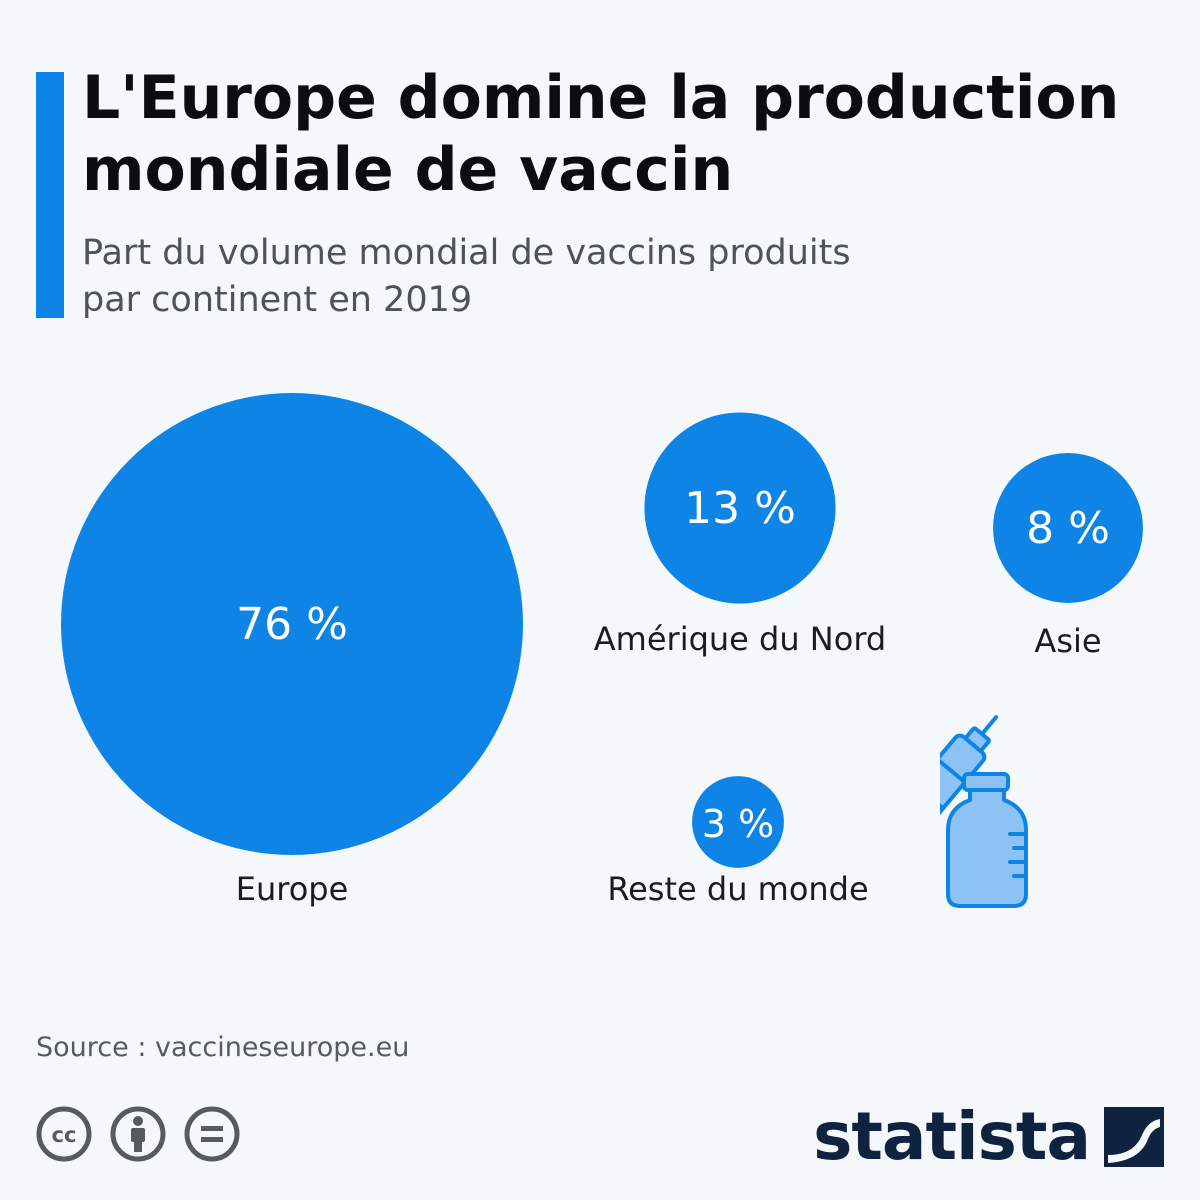 This screenshot has height=1200, width=1200. I want to click on value-label: 13 %, so click(740, 508).